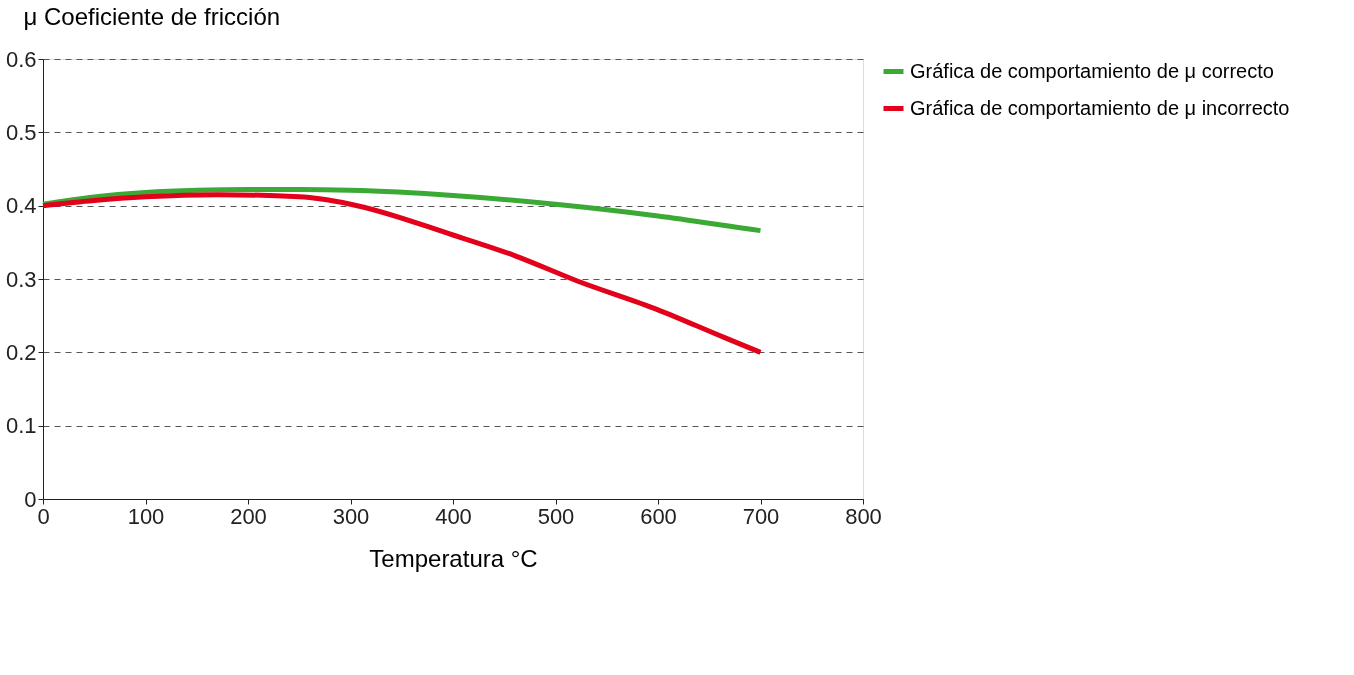 Image resolution: width=1354 pixels, height=675 pixels. I want to click on y-tick-label: 0.4, so click(21, 206).